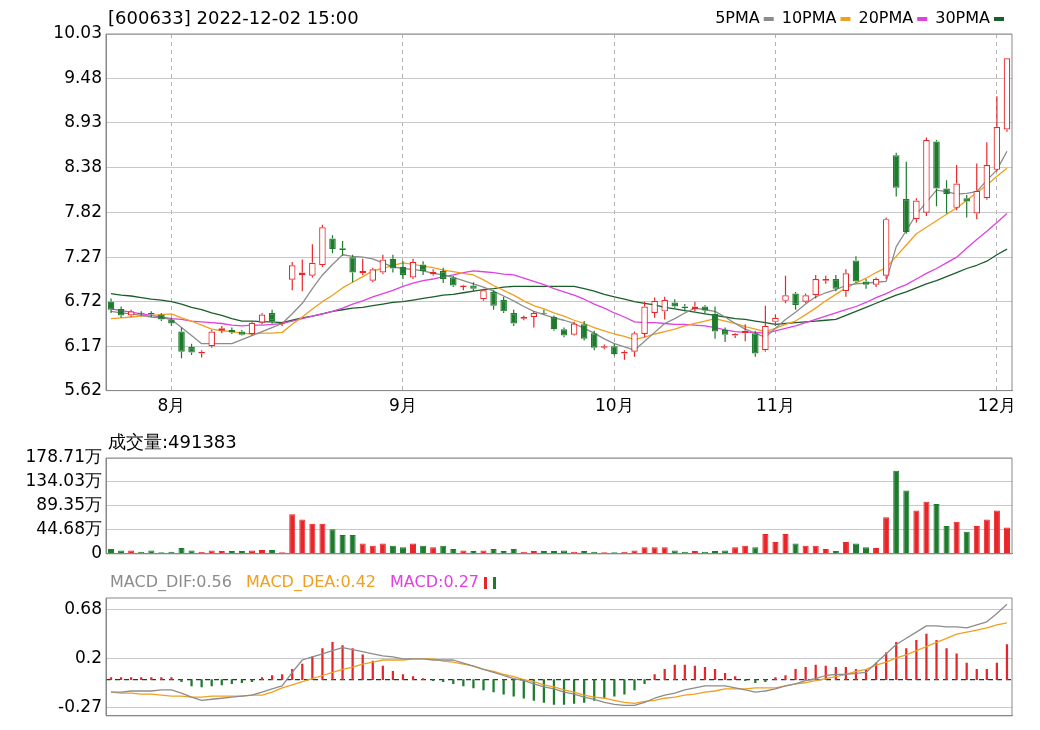 This screenshot has width=1040, height=730. What do you see at coordinates (614, 405) in the screenshot?
I see `x-tick-label: 10月` at bounding box center [614, 405].